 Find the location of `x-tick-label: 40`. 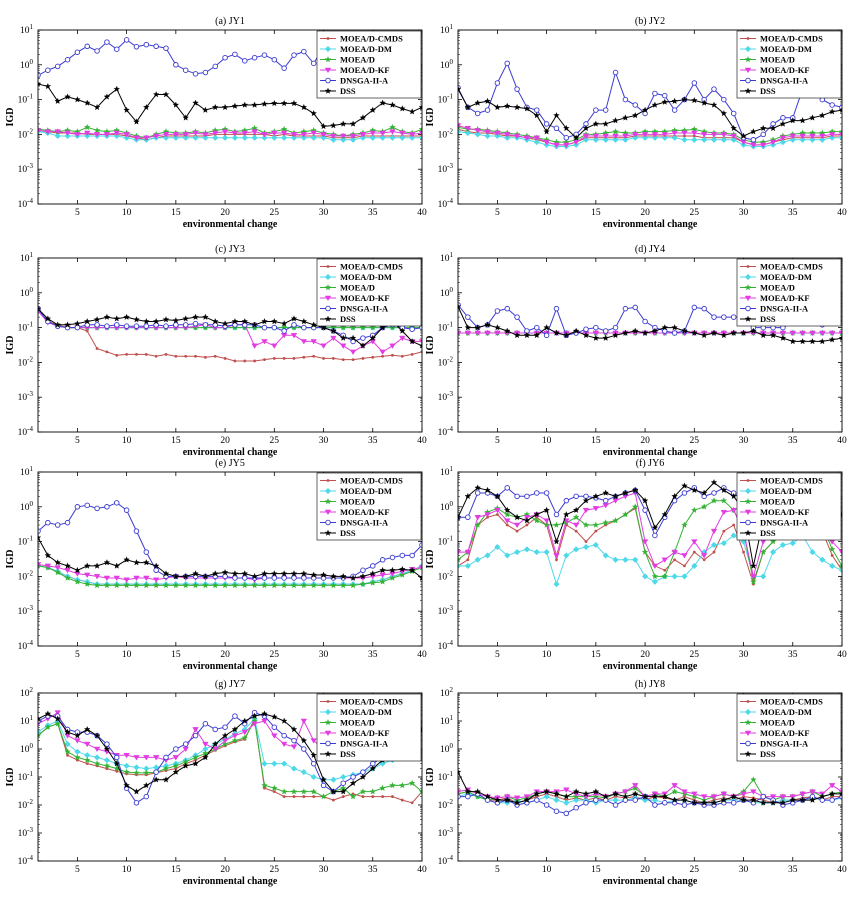

x-tick-label: 40 is located at coordinates (422, 213).